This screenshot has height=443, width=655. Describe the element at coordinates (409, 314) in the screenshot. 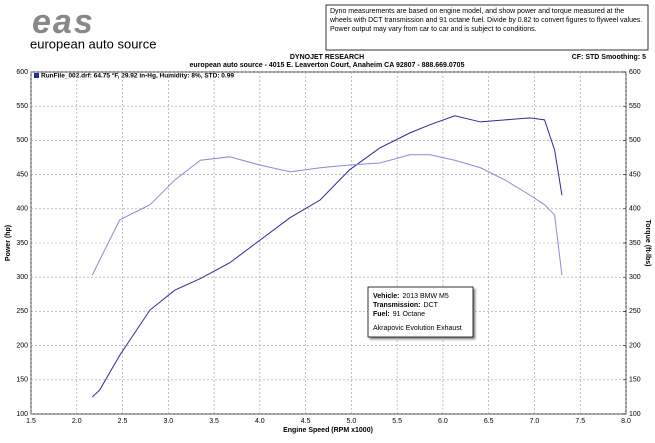

I see `annotation-value: 91 Octane` at that location.